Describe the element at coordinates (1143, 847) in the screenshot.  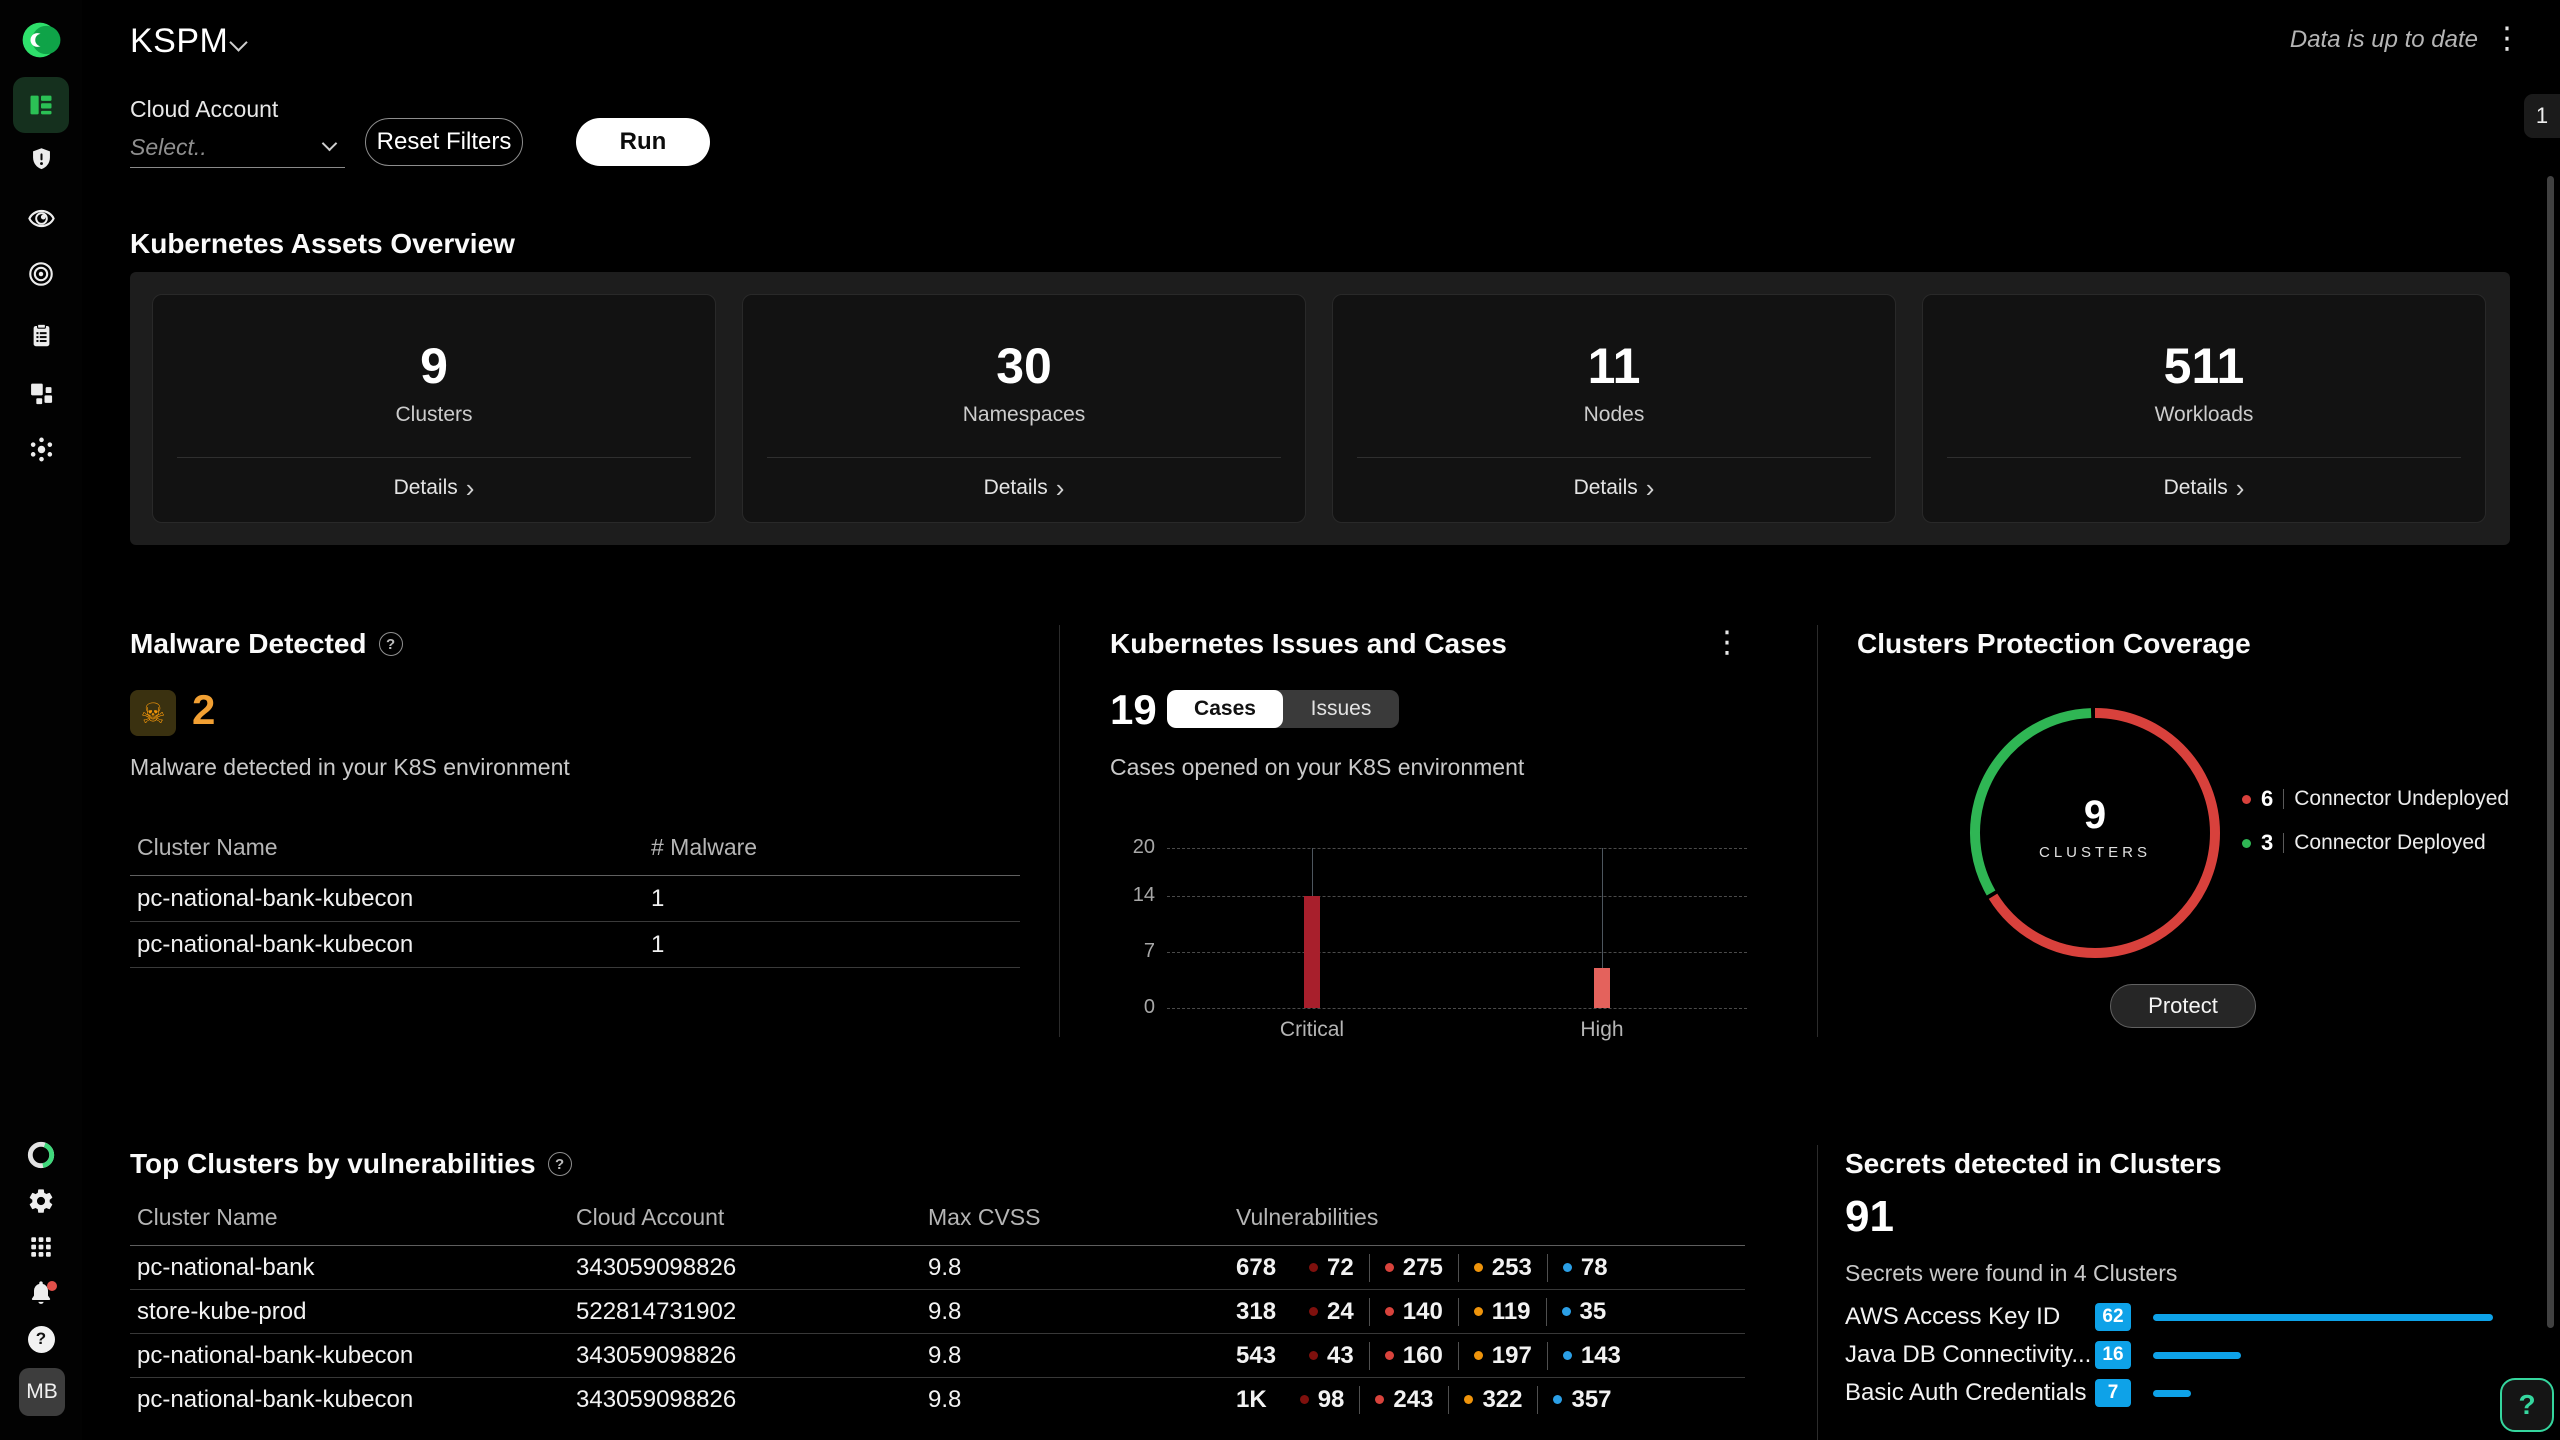
I see `y-tick-label: 20` at that location.